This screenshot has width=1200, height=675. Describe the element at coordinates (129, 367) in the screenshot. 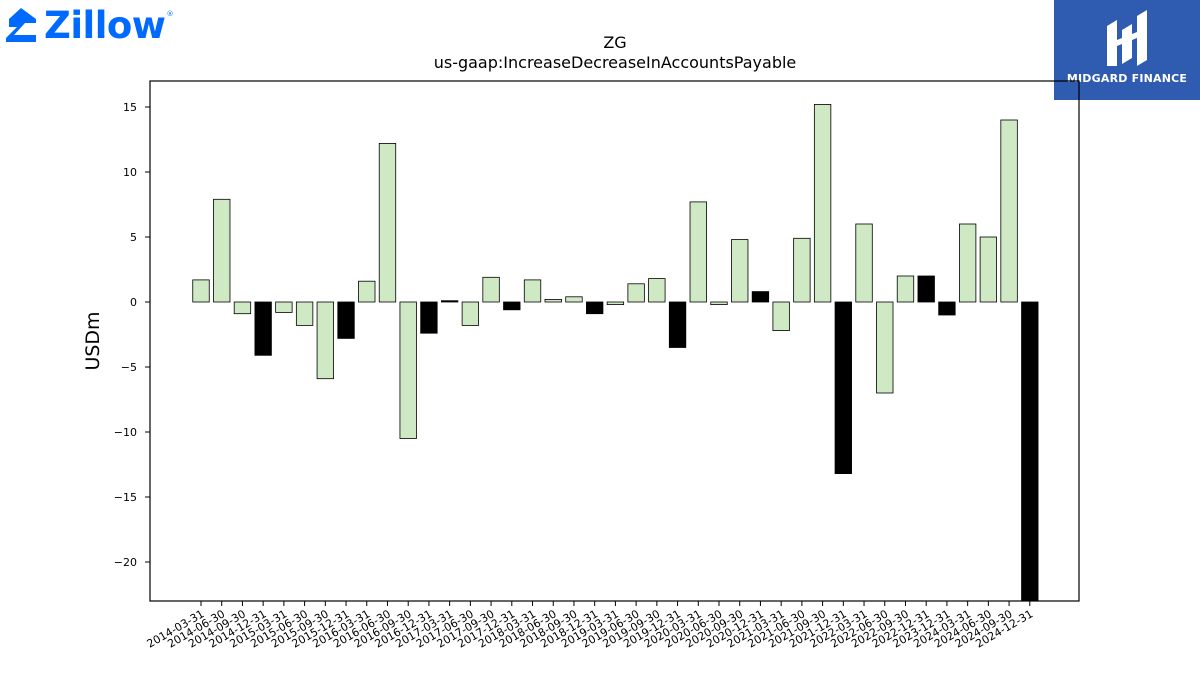

I see `y-tick-label: −5` at that location.